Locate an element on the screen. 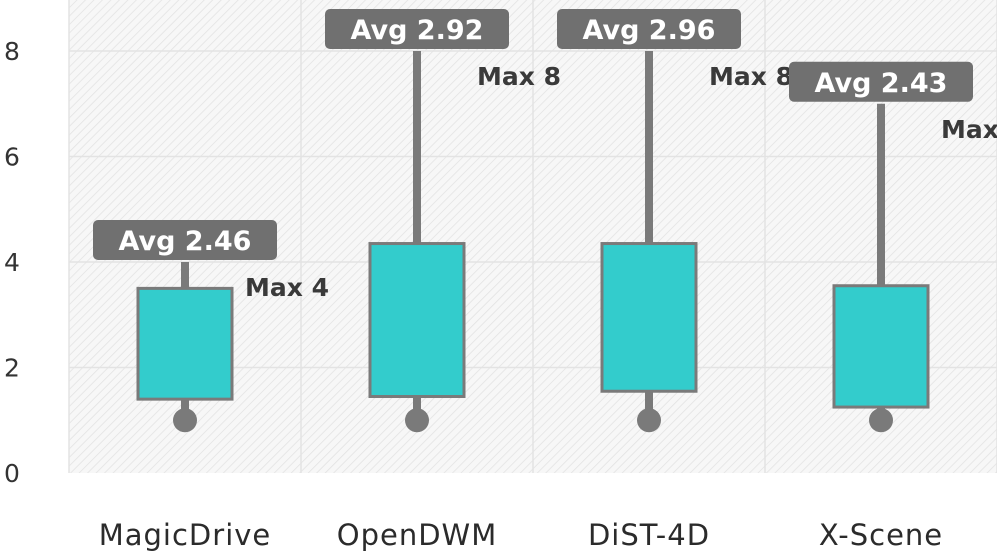  avg-label: Avg 2.96 is located at coordinates (649, 30).